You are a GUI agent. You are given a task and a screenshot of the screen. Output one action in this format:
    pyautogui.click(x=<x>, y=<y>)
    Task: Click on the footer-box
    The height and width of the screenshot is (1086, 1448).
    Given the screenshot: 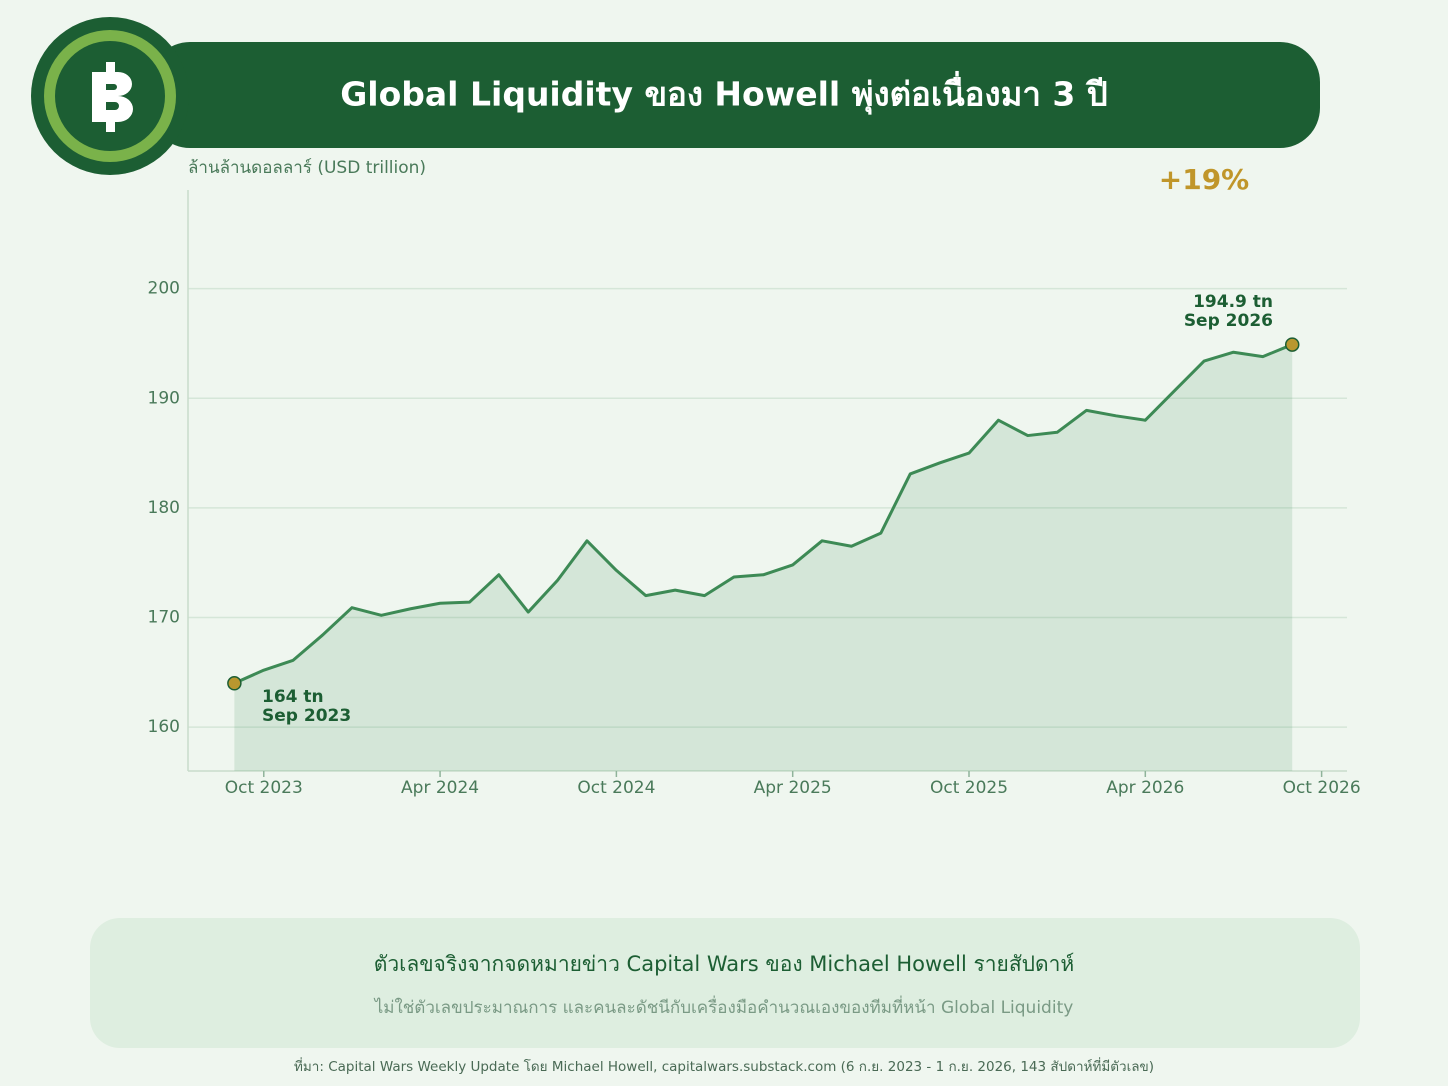 What is the action you would take?
    pyautogui.click(x=725, y=983)
    